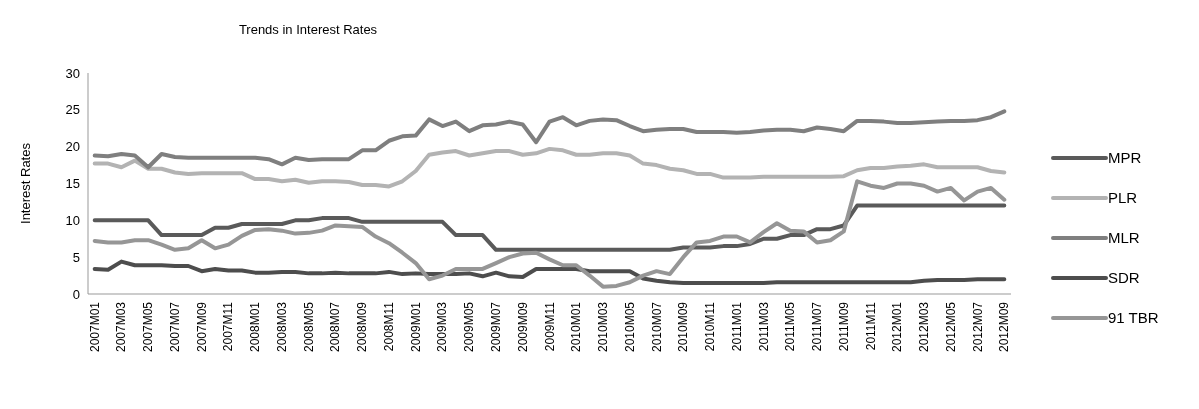  I want to click on x-tick-label: 2008M07, so click(335, 327).